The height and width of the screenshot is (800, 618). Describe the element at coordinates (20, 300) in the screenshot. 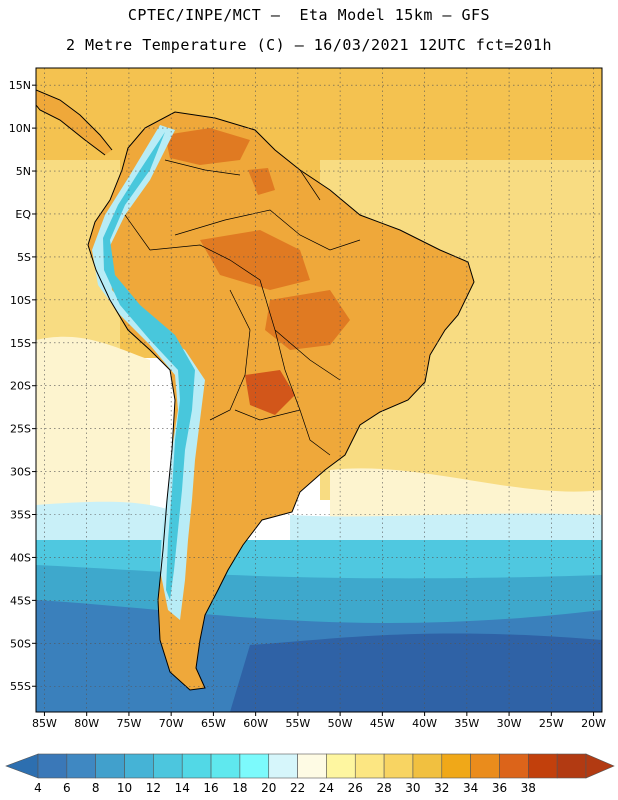

I see `lat-tick-label: 10S` at that location.